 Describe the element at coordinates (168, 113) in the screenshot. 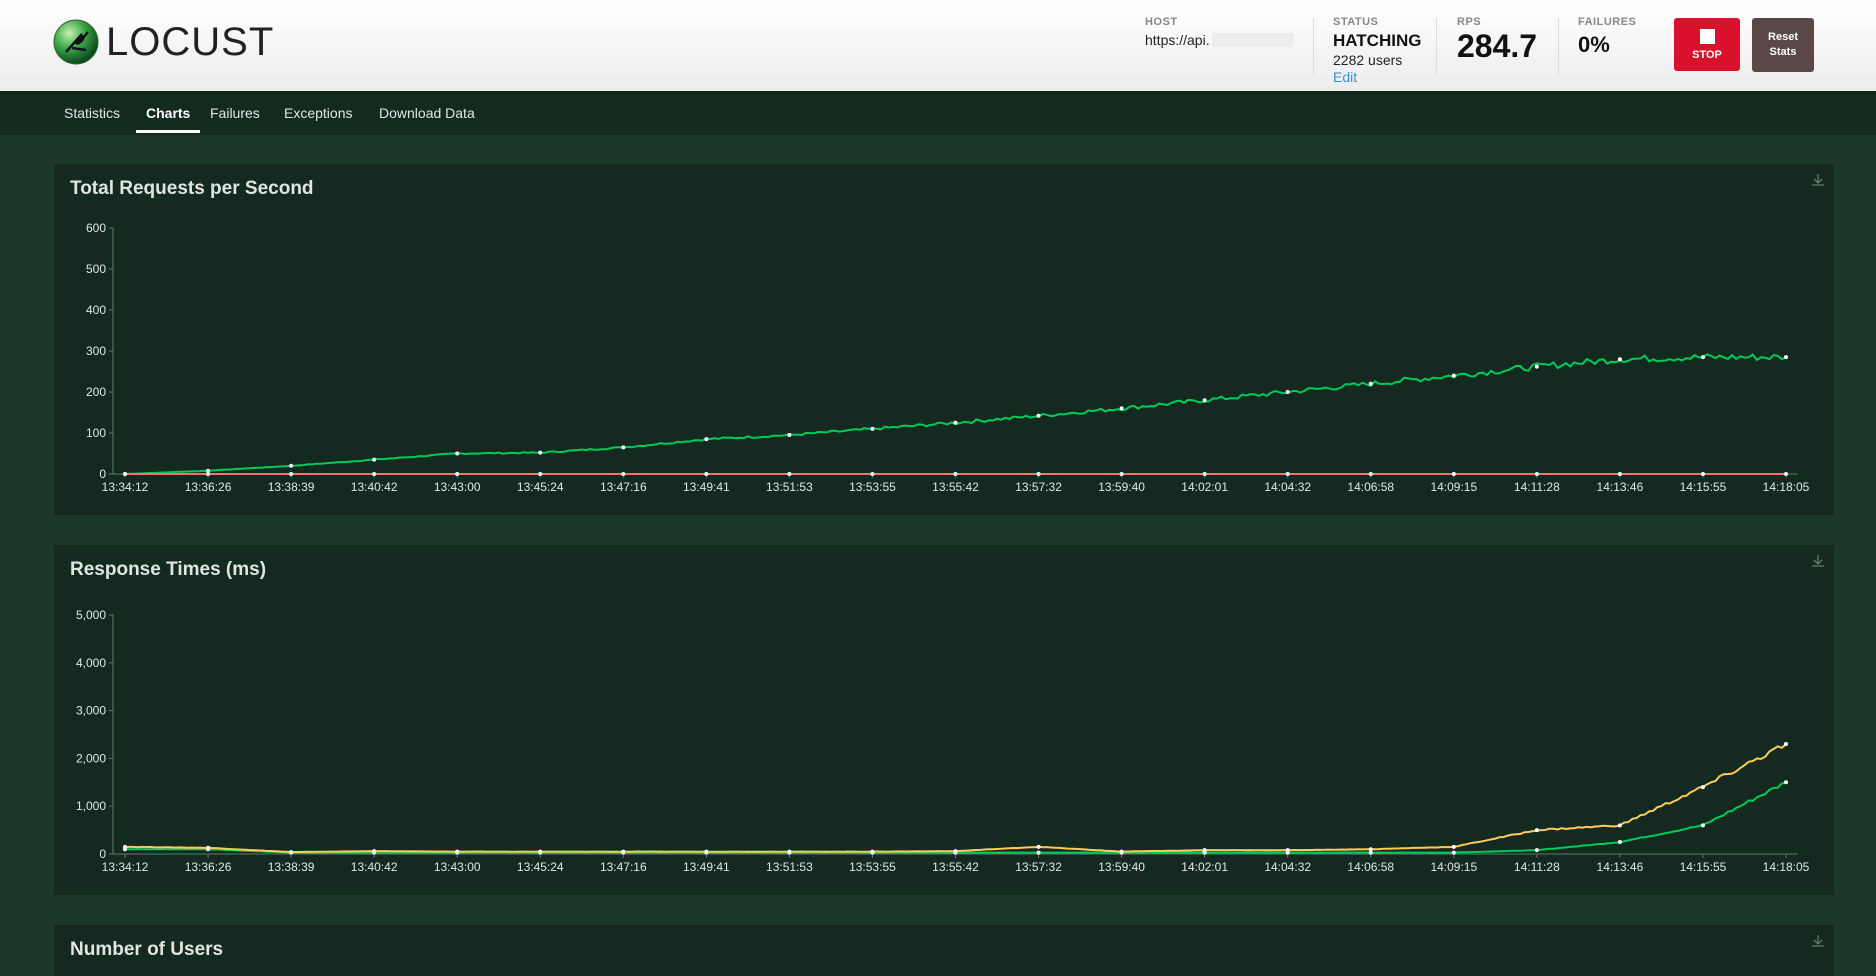

I see `tab-charts: Charts` at that location.